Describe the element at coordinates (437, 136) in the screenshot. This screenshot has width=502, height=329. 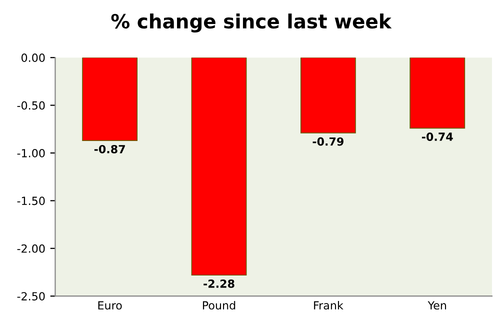
I see `data-label: -0.74` at that location.